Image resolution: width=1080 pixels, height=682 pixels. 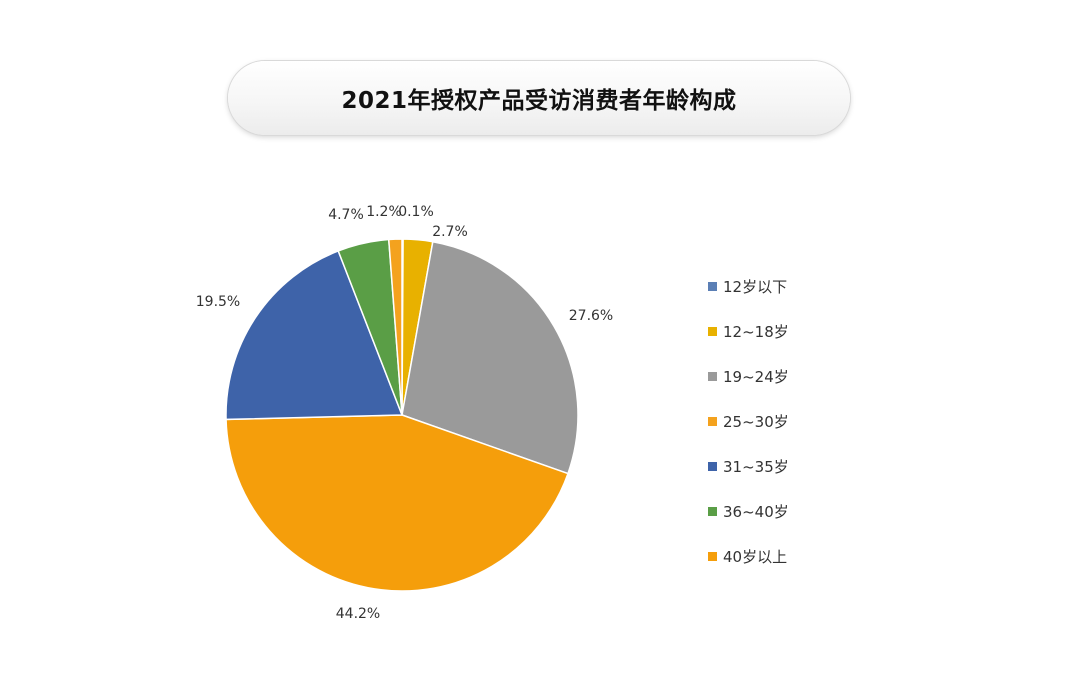 What do you see at coordinates (756, 377) in the screenshot?
I see `legend-label: 19~24岁` at bounding box center [756, 377].